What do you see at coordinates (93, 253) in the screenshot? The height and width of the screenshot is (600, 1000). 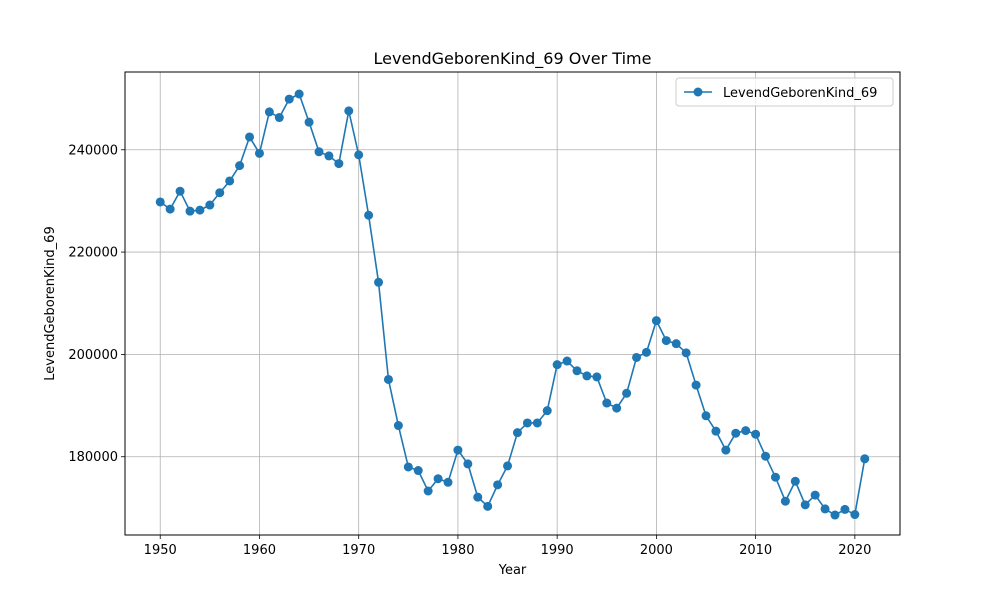 I see `y-tick-label: 220000` at bounding box center [93, 253].